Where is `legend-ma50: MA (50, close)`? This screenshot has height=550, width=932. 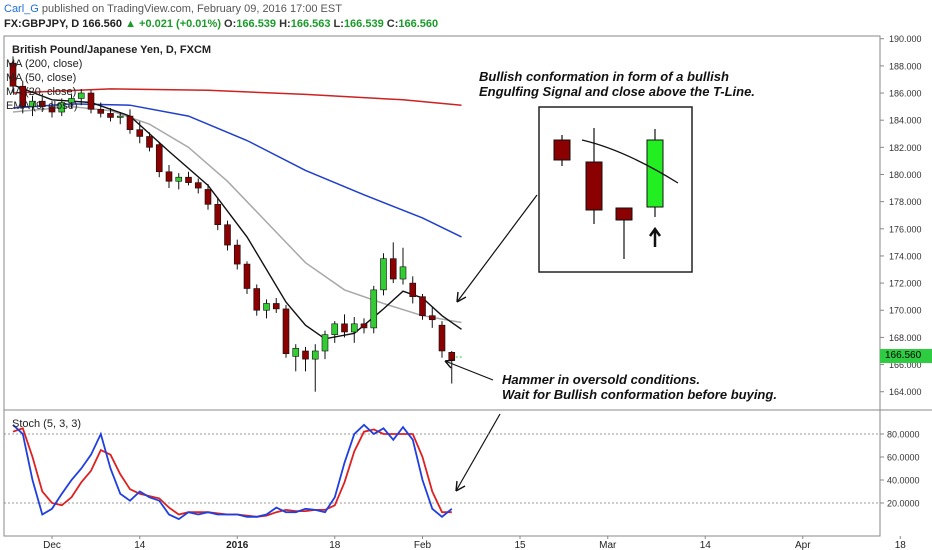 legend-ma50: MA (50, close) is located at coordinates (41, 78).